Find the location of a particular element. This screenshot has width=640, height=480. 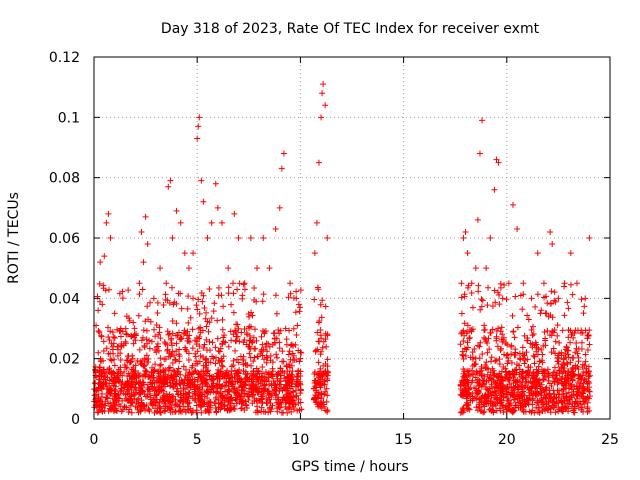

x-tick-label: 15 is located at coordinates (404, 440).